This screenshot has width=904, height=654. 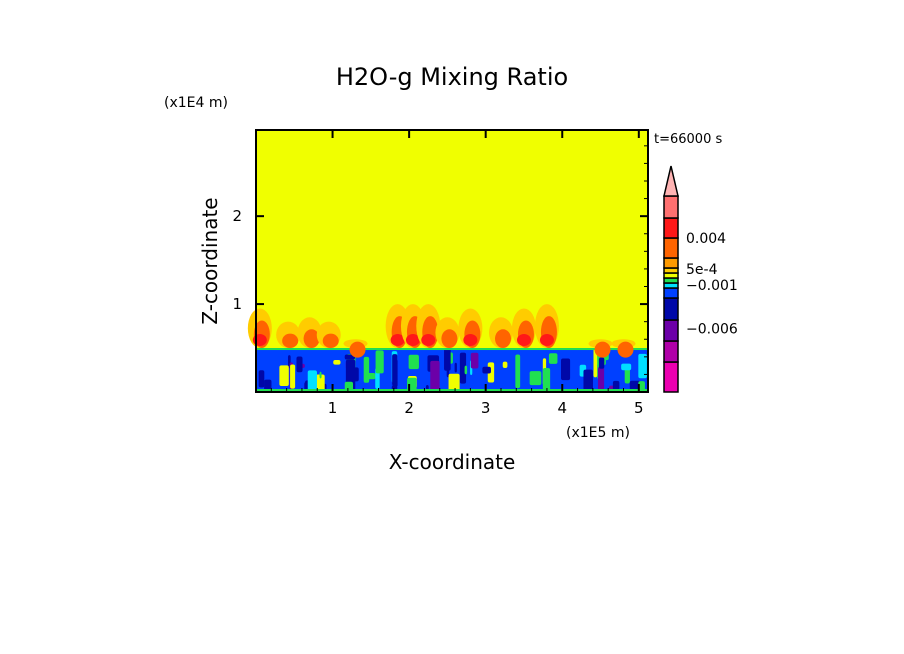 What do you see at coordinates (598, 433) in the screenshot?
I see `x-unit-label: (x1E5 m)` at bounding box center [598, 433].